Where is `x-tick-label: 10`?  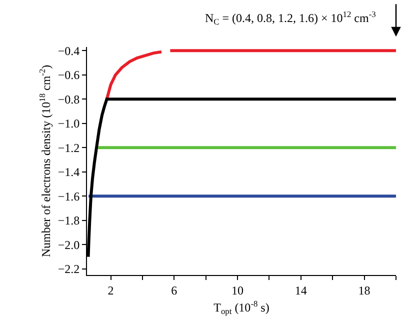
x-tick-label: 10 is located at coordinates (238, 290).